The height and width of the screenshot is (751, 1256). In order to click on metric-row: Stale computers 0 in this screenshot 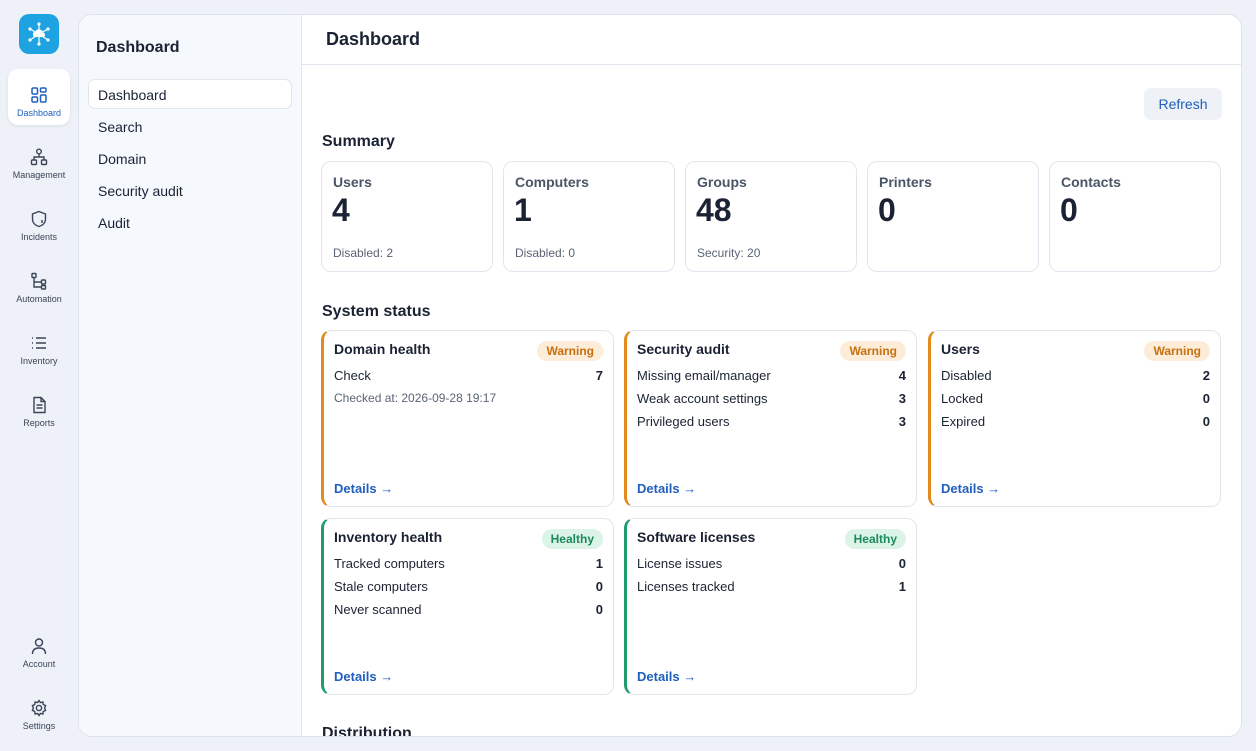, I will do `click(468, 586)`.